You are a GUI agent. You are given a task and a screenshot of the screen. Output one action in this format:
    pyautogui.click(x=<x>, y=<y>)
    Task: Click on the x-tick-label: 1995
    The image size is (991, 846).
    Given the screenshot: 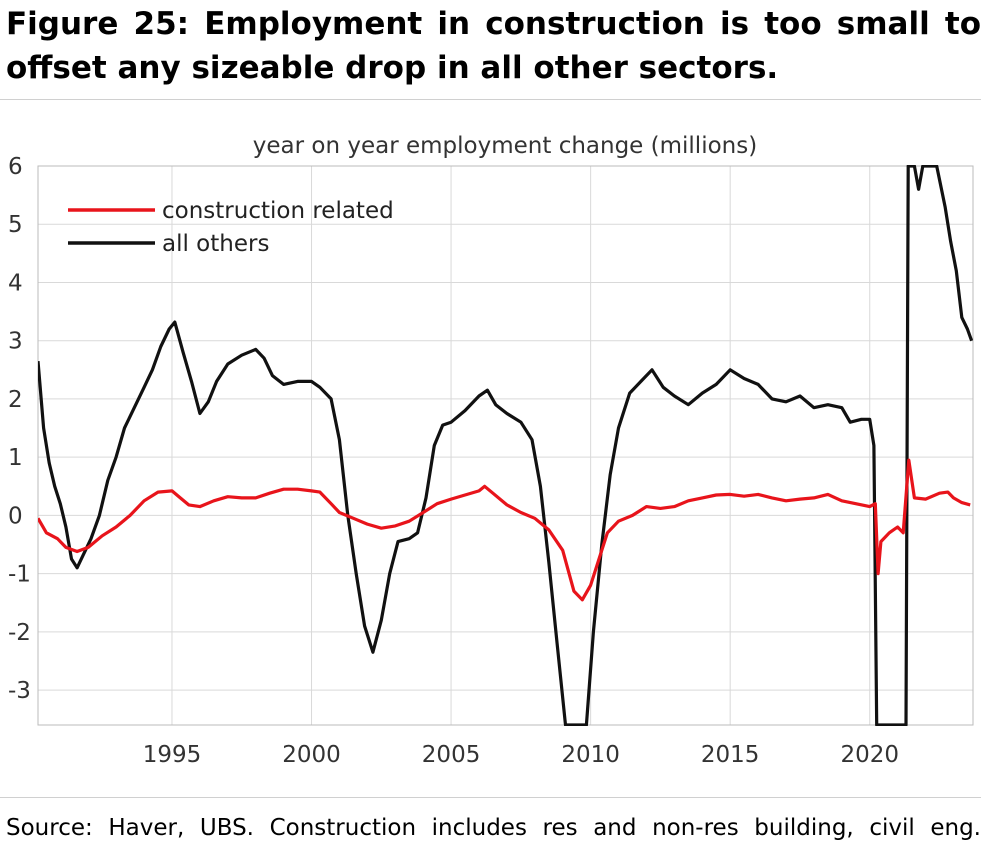 What is the action you would take?
    pyautogui.click(x=172, y=755)
    